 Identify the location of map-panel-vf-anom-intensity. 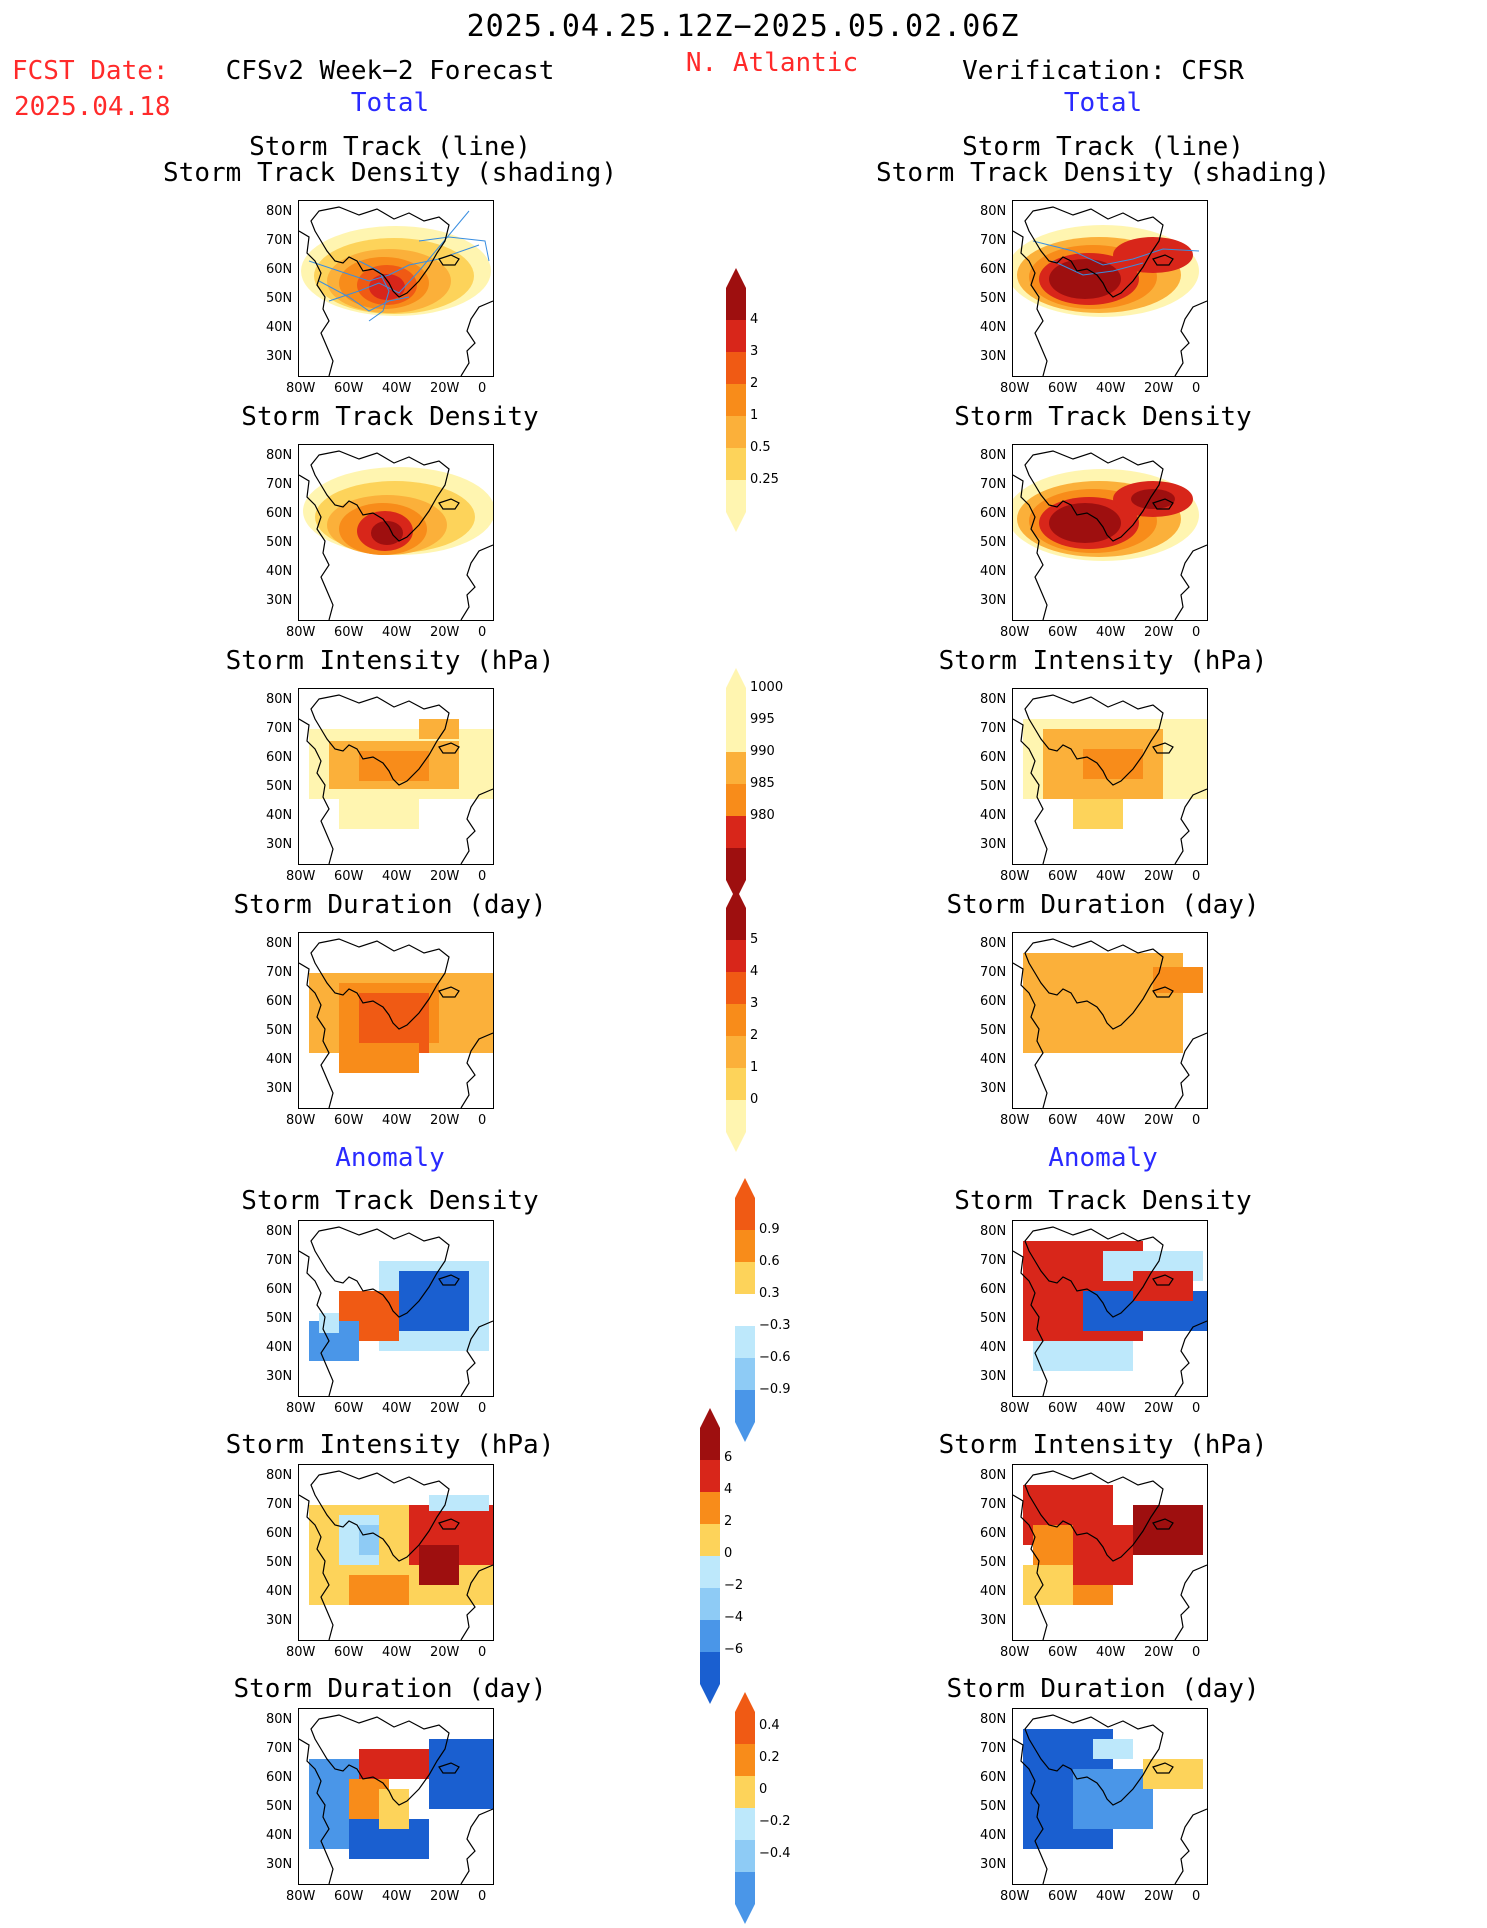
(1110, 1552).